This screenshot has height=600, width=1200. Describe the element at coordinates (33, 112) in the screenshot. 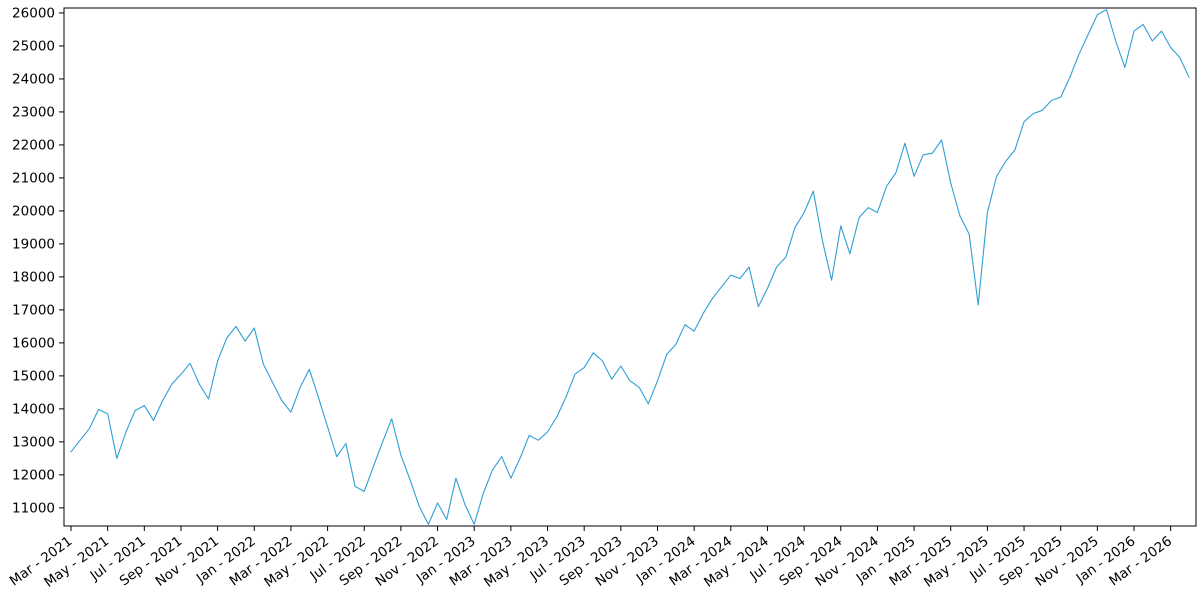

I see `y-tick-label: 23000` at that location.